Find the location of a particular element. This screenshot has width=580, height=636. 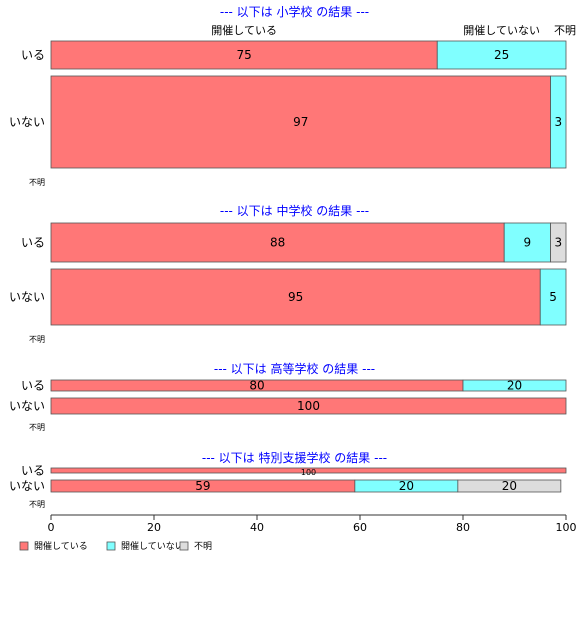

panel-title: --- 以下は 中学校 の結果 --- is located at coordinates (294, 210).